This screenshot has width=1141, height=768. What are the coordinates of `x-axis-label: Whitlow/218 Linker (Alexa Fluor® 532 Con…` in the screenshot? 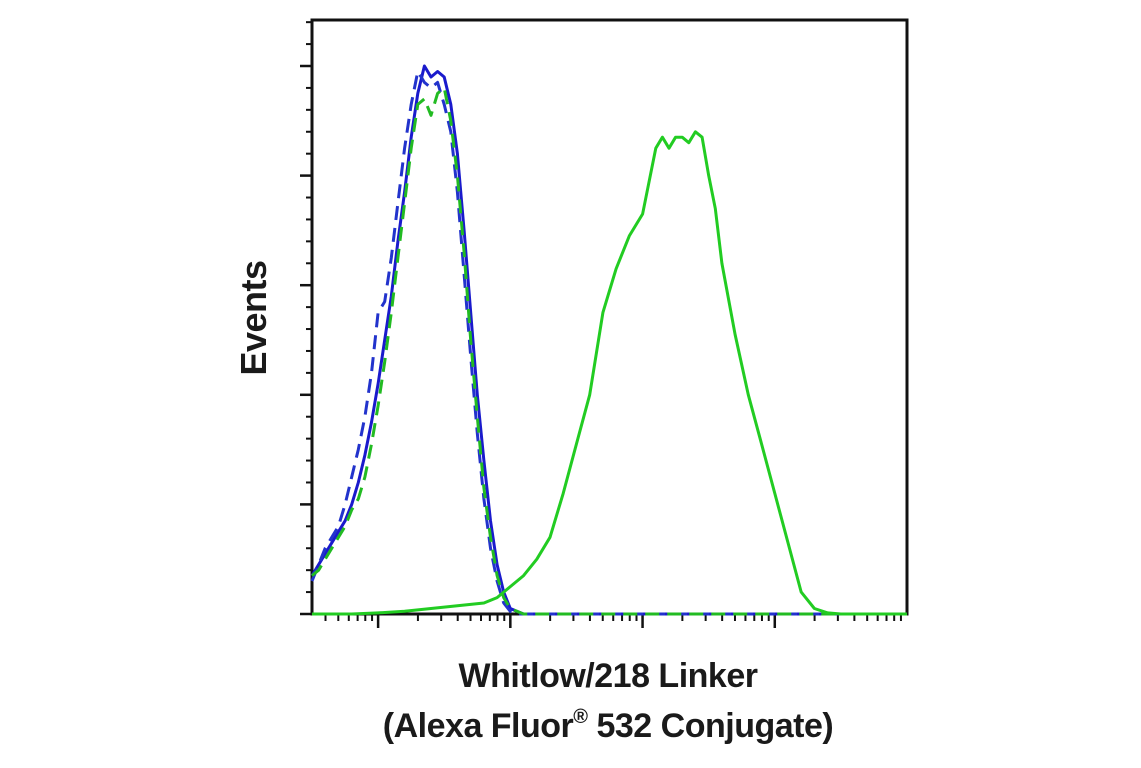 It's located at (608, 701).